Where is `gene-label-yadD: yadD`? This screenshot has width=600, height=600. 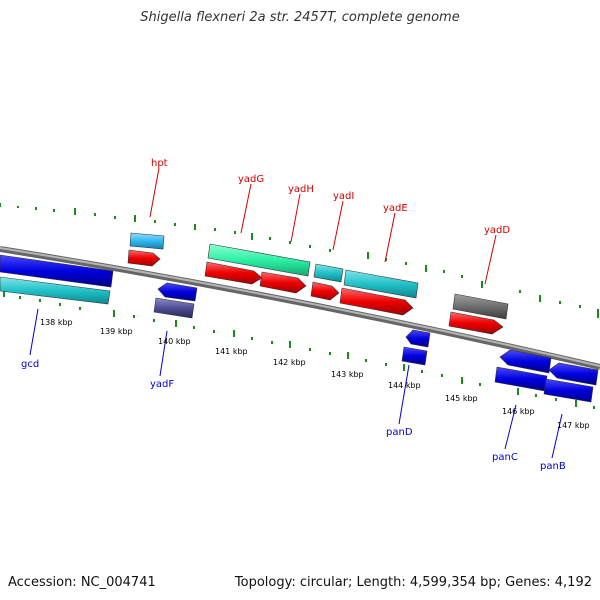 gene-label-yadD: yadD is located at coordinates (497, 230).